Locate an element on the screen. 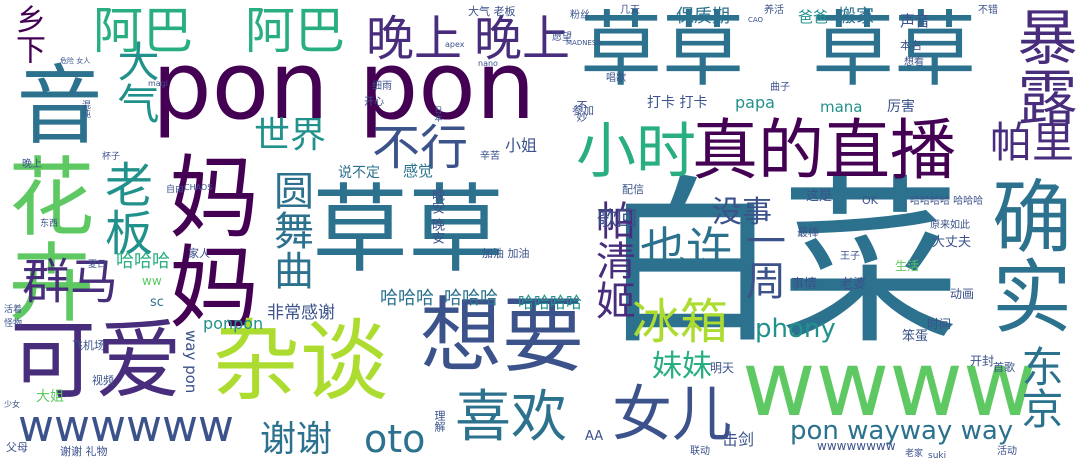  word-xiangyao: 想要 is located at coordinates (502, 336).